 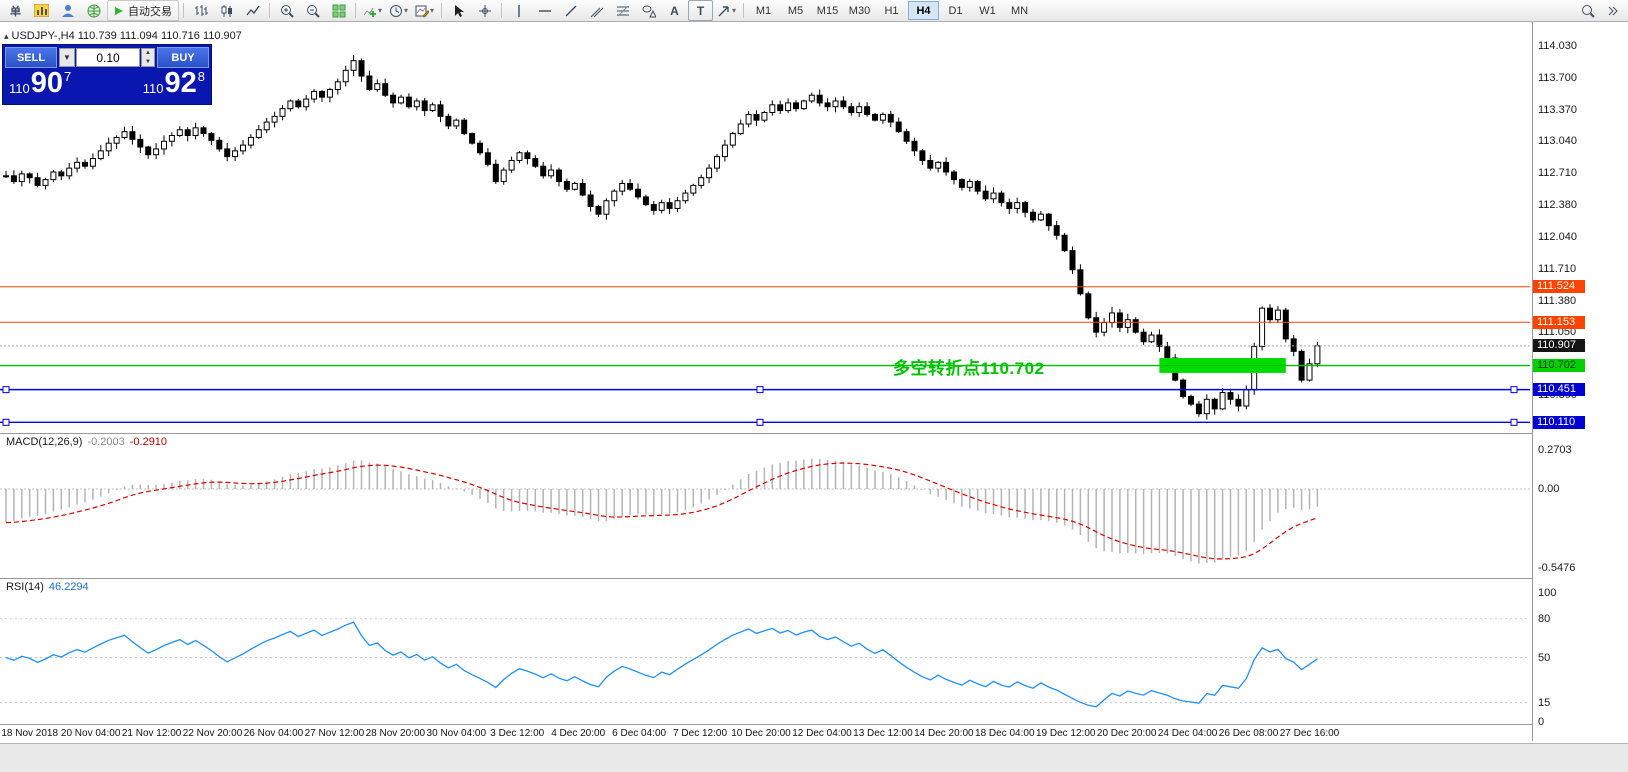 I want to click on timeframe-mn: MN, so click(x=1019, y=10).